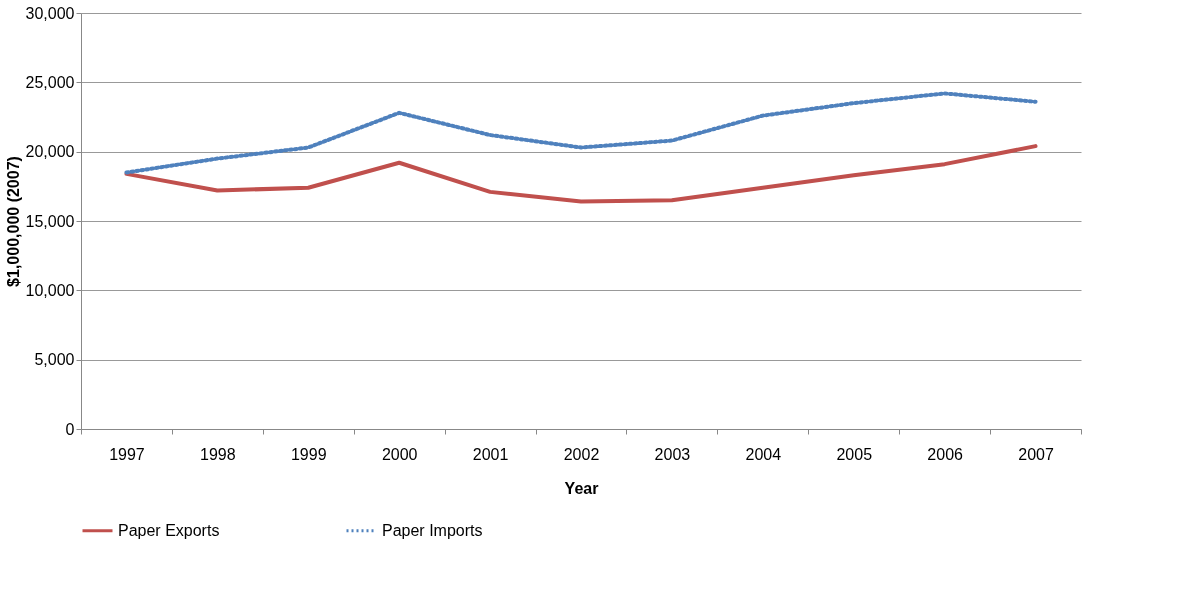 This screenshot has height=596, width=1191. I want to click on x-tick-label: 2007, so click(1036, 454).